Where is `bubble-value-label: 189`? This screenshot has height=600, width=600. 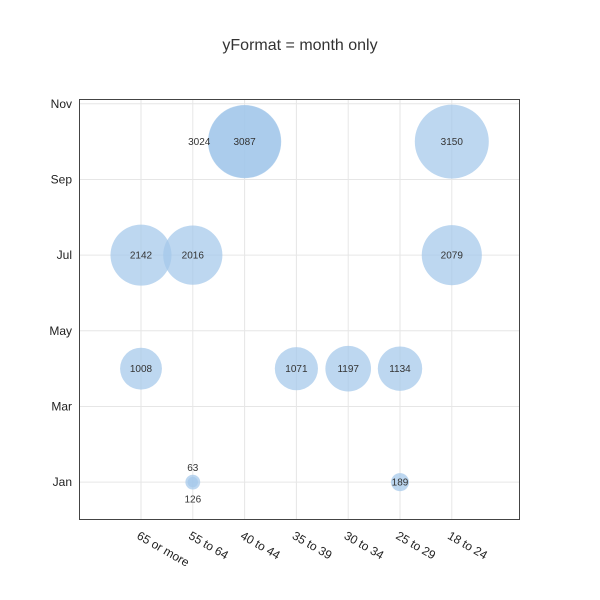 bubble-value-label: 189 is located at coordinates (400, 483).